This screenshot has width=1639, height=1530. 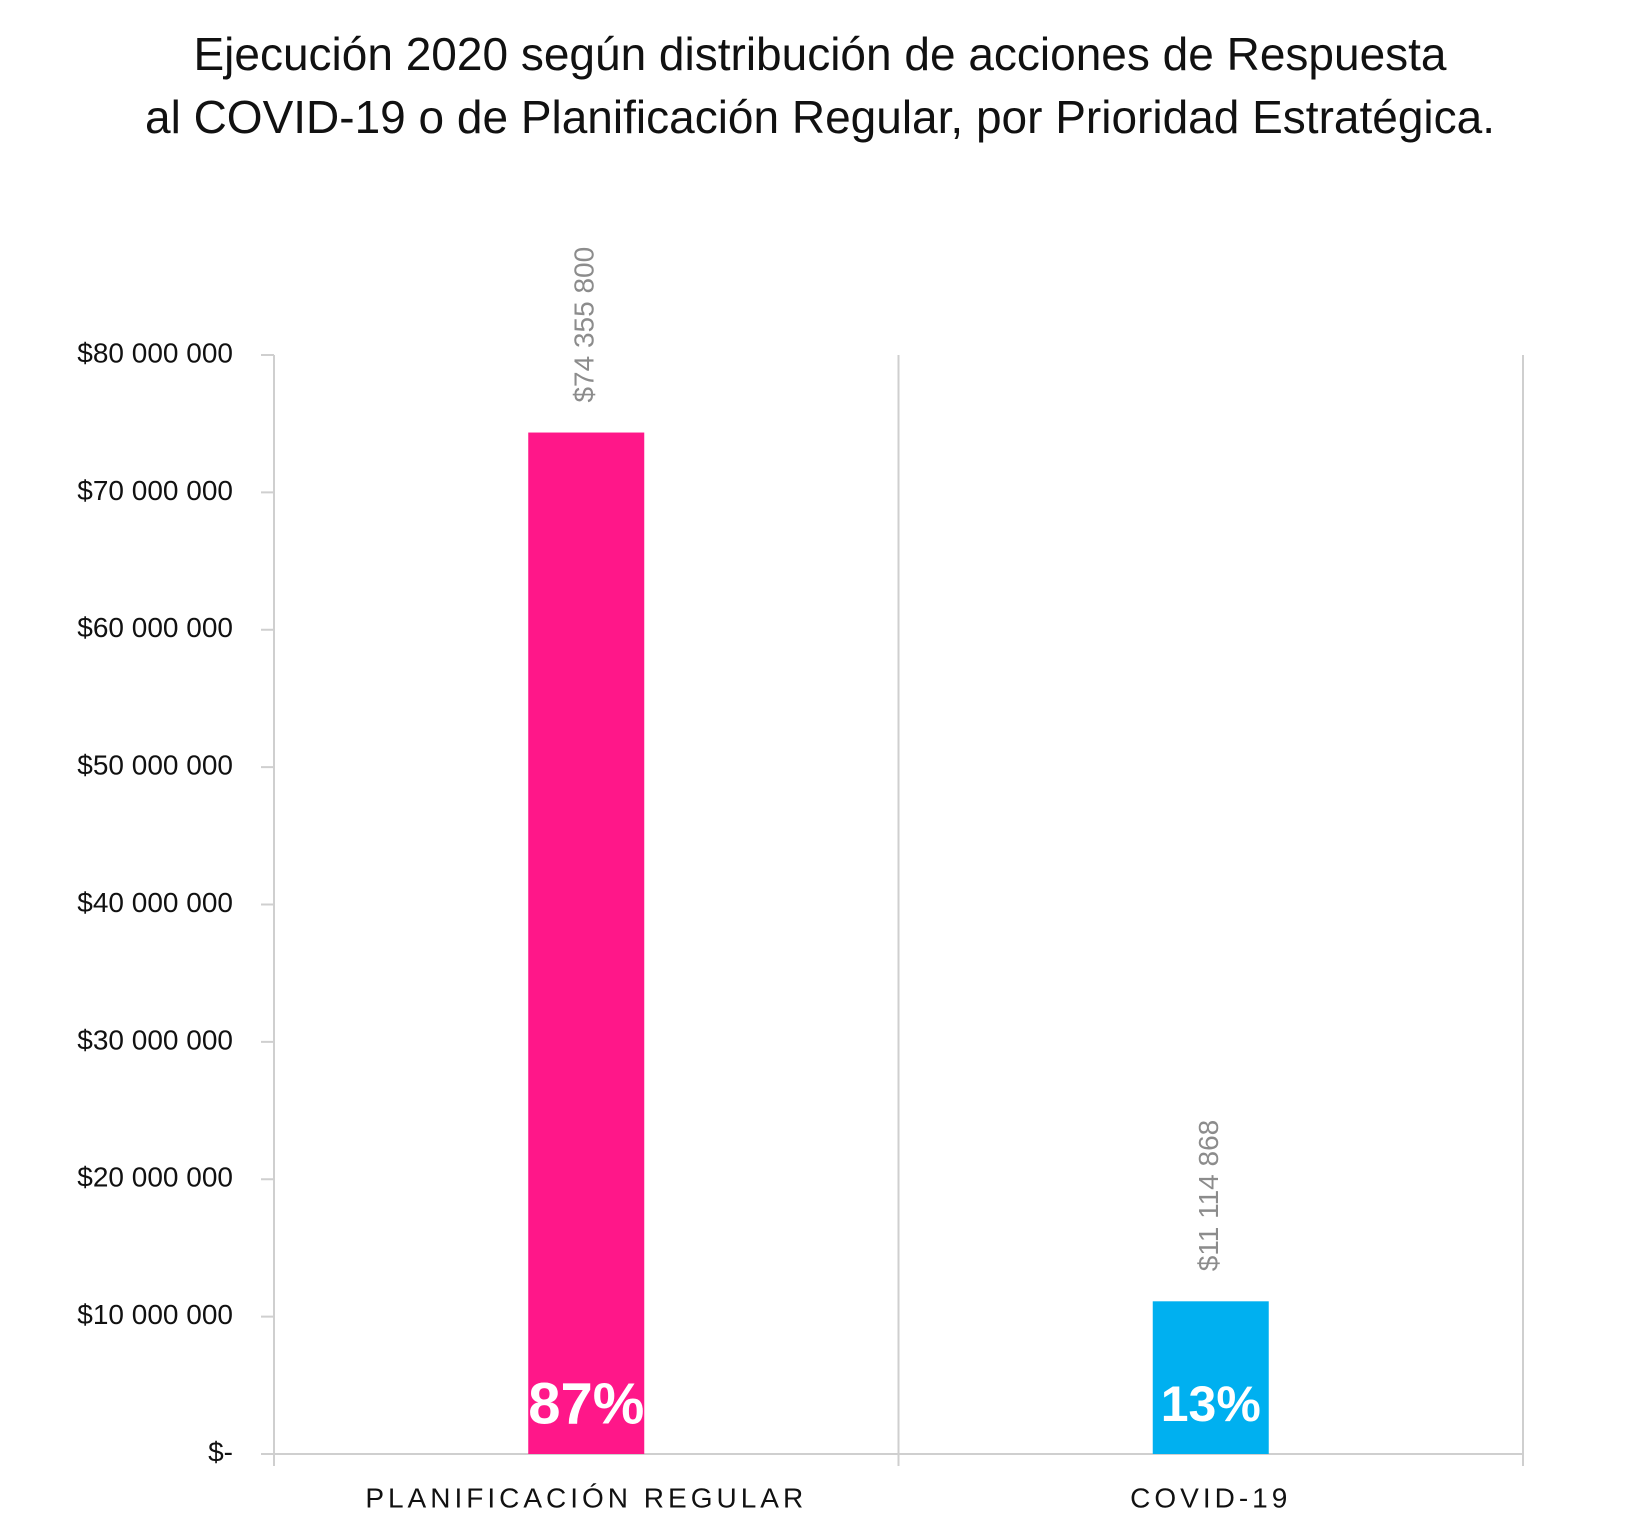 What do you see at coordinates (1211, 1404) in the screenshot?
I see `percent-label: 13%` at bounding box center [1211, 1404].